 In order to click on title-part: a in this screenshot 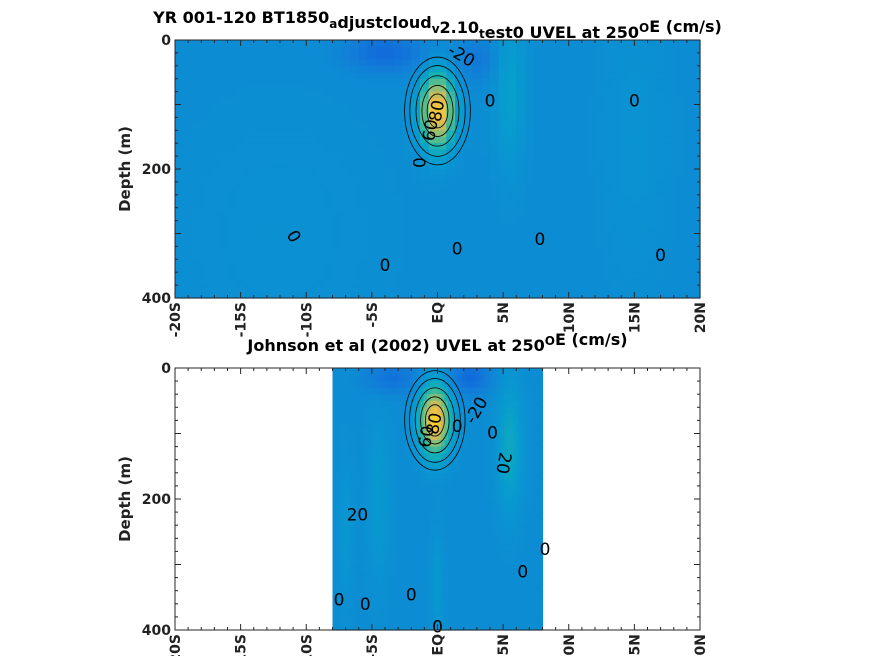, I will do `click(333, 24)`.